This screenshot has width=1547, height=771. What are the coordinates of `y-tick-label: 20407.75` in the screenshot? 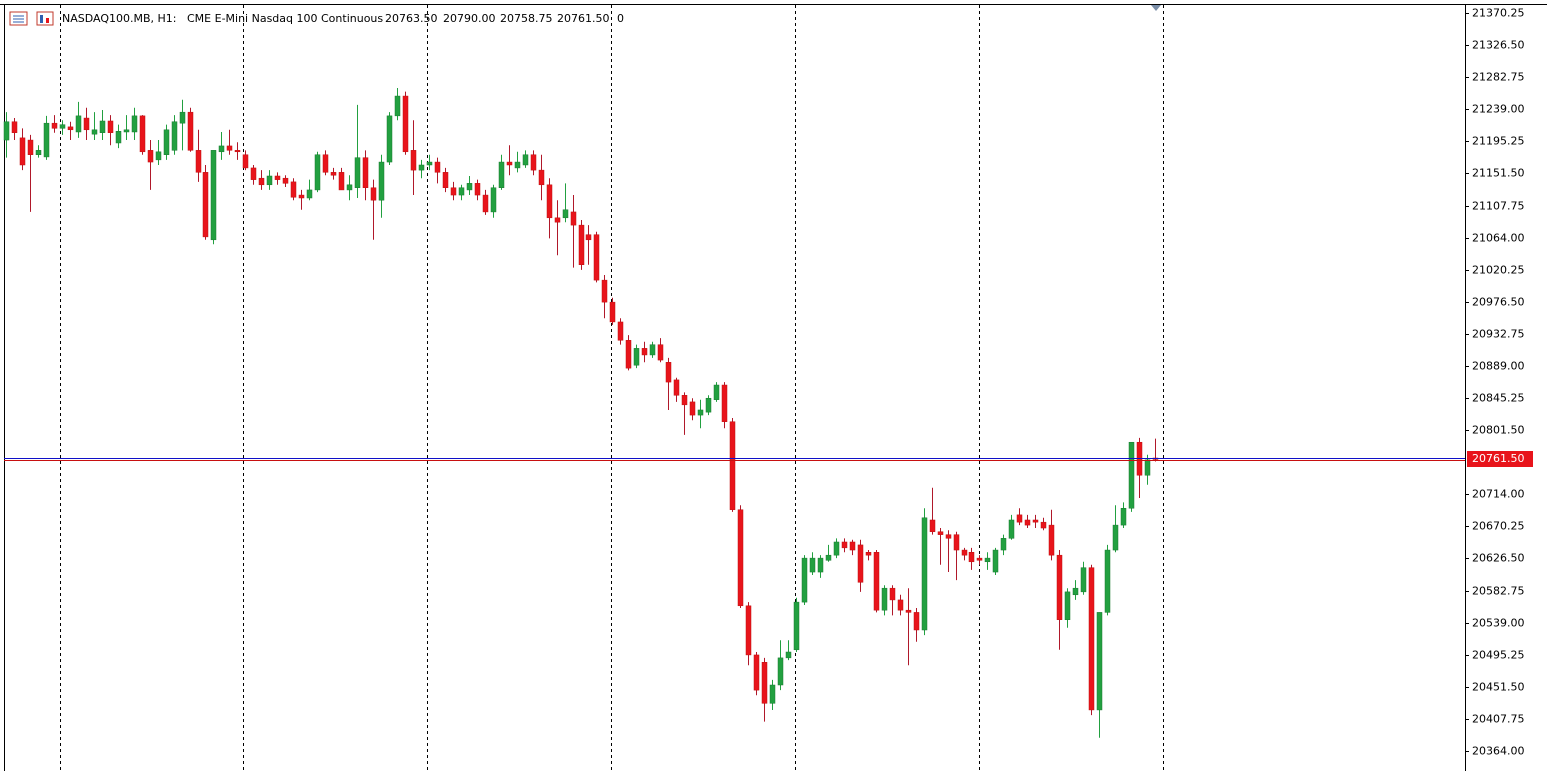 It's located at (1498, 719).